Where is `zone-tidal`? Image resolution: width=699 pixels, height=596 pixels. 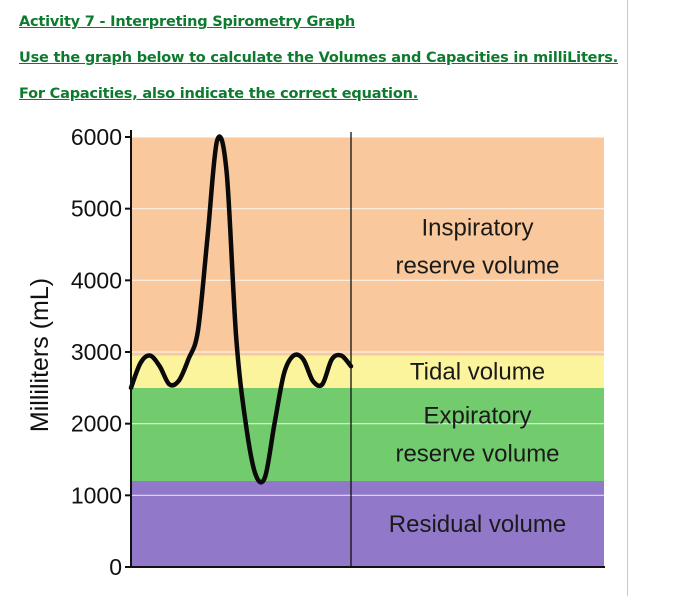 zone-tidal is located at coordinates (367, 371).